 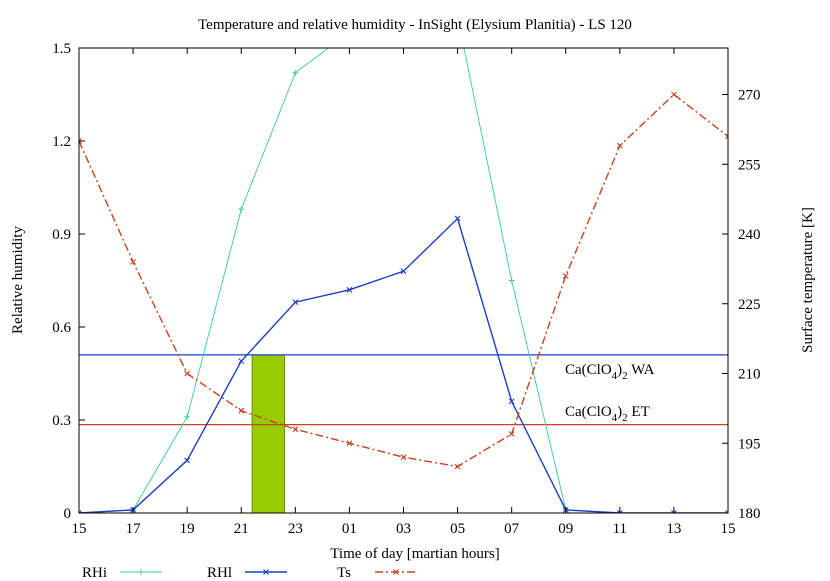 I want to click on legend-label-rhl: RHl, so click(x=219, y=573).